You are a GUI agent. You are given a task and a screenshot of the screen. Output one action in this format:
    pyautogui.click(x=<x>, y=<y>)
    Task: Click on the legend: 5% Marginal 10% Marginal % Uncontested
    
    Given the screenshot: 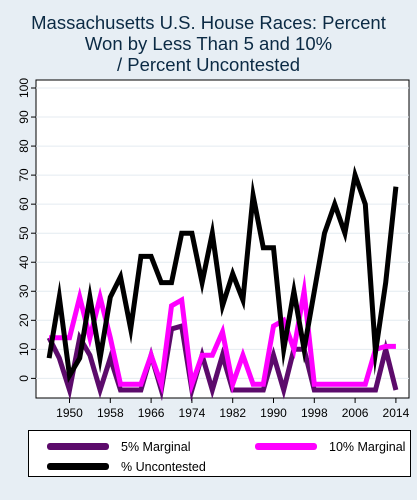 What is the action you would take?
    pyautogui.click(x=219, y=453)
    